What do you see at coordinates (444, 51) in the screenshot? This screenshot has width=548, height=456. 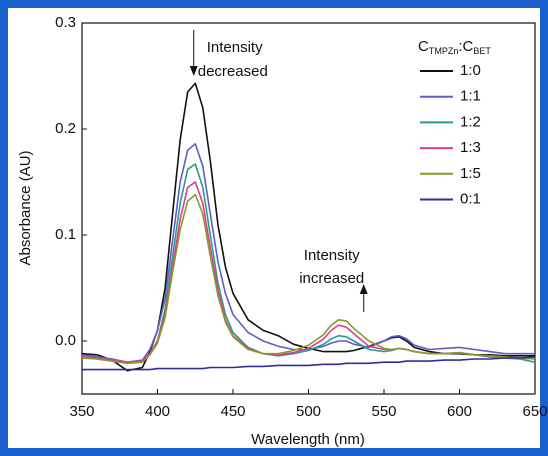 I see `legend-title-subscript: TMPZn` at bounding box center [444, 51].